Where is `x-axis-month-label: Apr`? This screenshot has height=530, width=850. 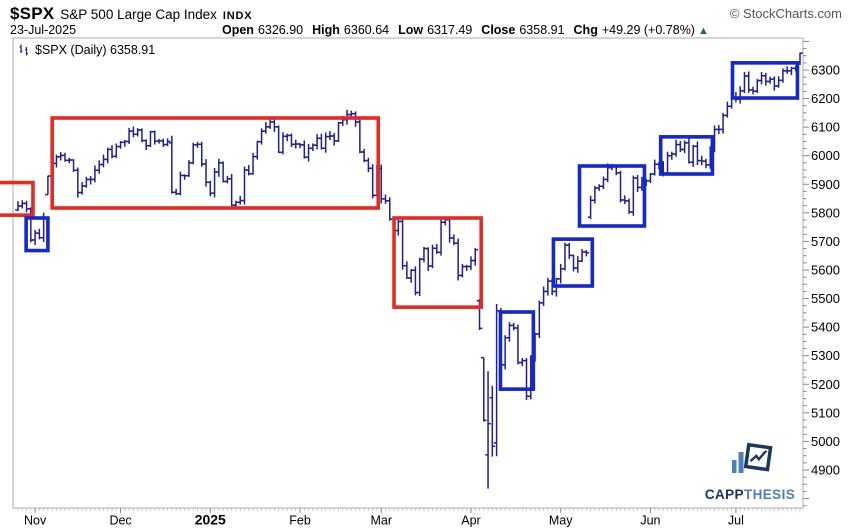 x-axis-month-label: Apr is located at coordinates (470, 521).